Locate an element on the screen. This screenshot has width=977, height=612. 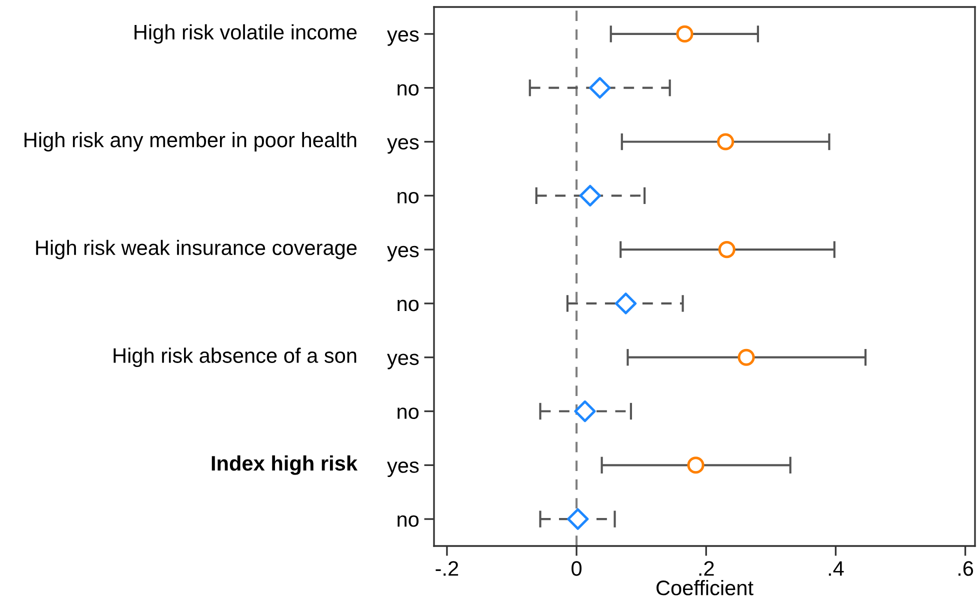
text: High risk absence of a son is located at coordinates (235, 358).